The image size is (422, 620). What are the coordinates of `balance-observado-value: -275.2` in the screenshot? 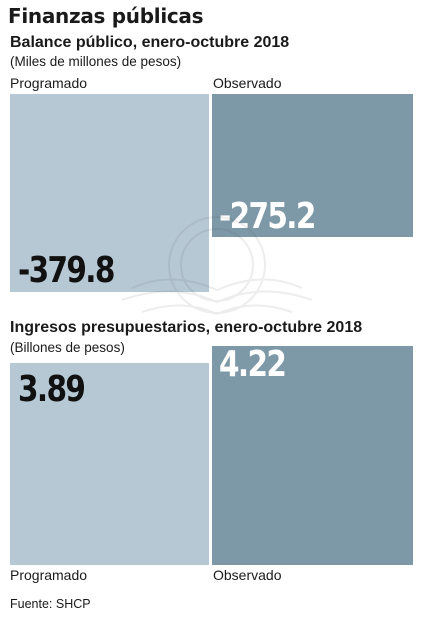 It's located at (267, 216).